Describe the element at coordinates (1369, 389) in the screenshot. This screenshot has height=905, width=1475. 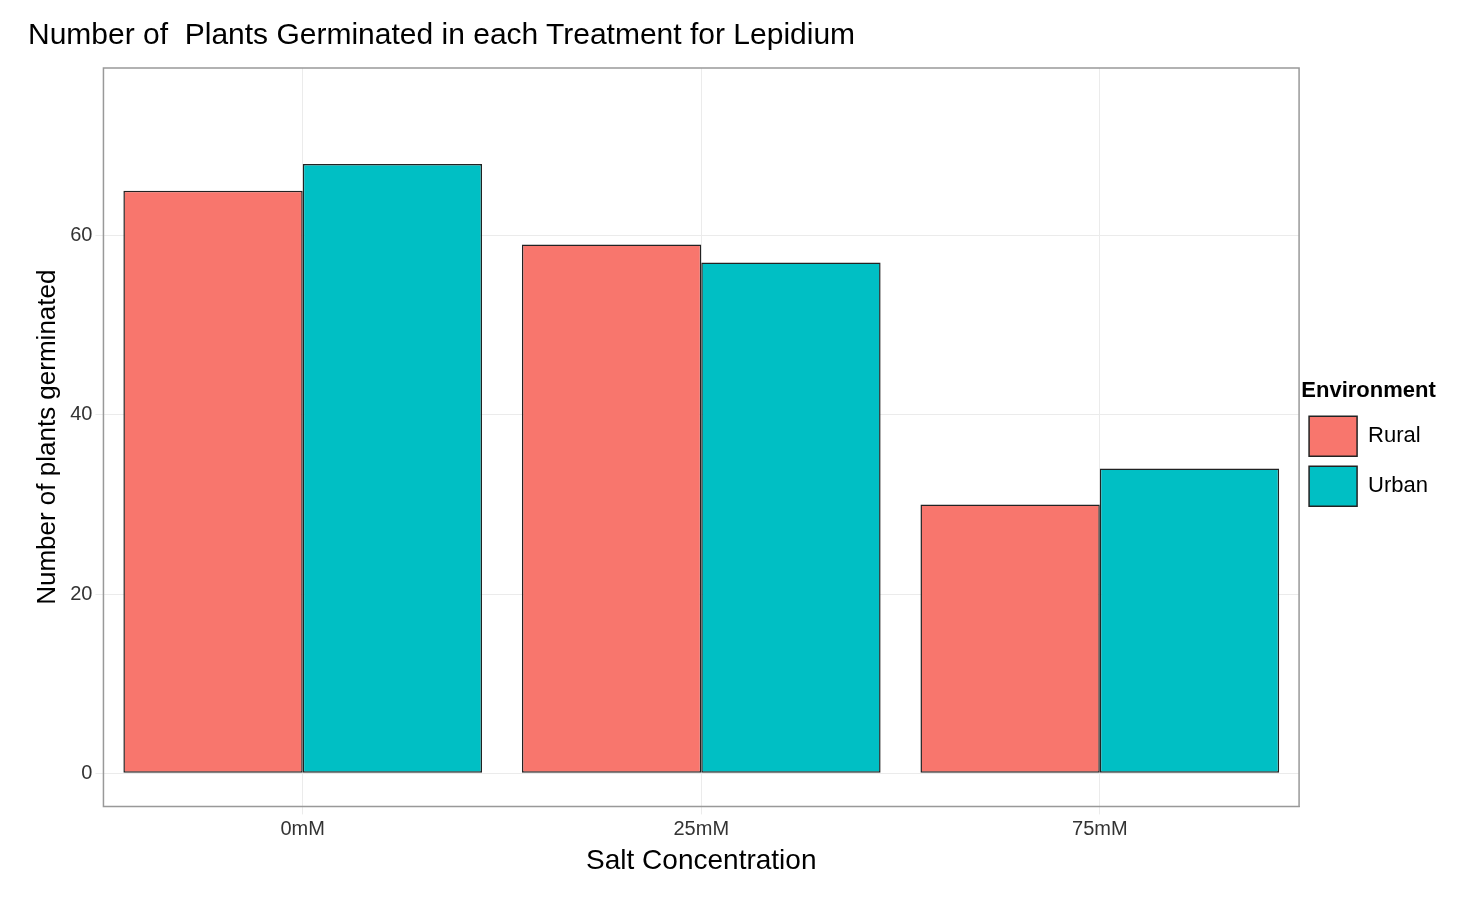
I see `legend-title: Environment` at that location.